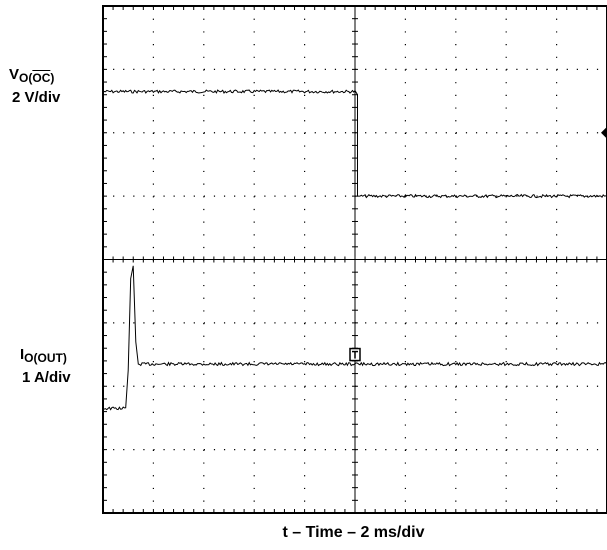  What do you see at coordinates (36, 97) in the screenshot?
I see `voltage-scale-label: 2 V/div` at bounding box center [36, 97].